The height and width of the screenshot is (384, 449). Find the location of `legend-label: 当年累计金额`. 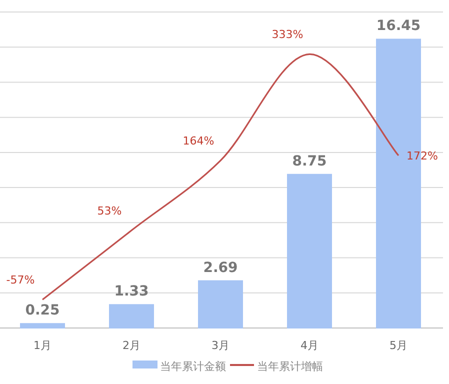

legend-label: 当年累计金额 is located at coordinates (193, 366).